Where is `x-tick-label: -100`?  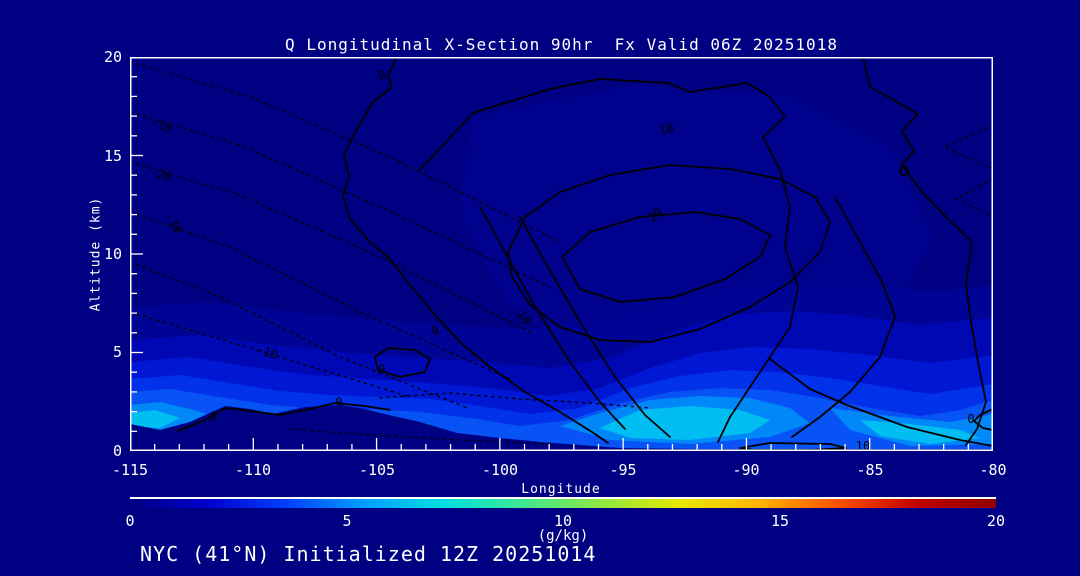 x-tick-label: -100 is located at coordinates (500, 470).